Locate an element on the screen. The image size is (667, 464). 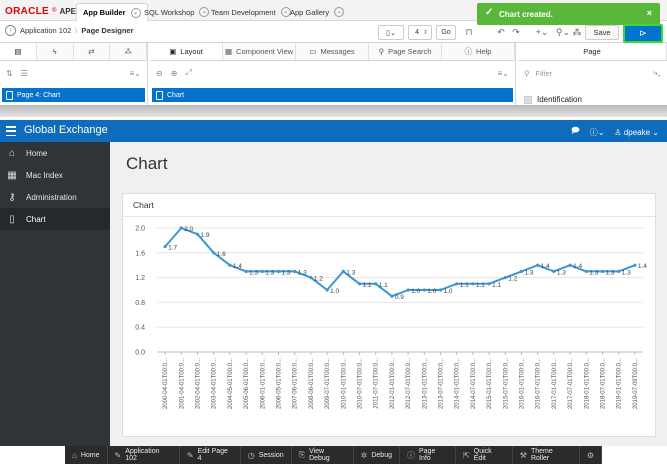
tab-layout: ▣ Layout is located at coordinates (186, 51).